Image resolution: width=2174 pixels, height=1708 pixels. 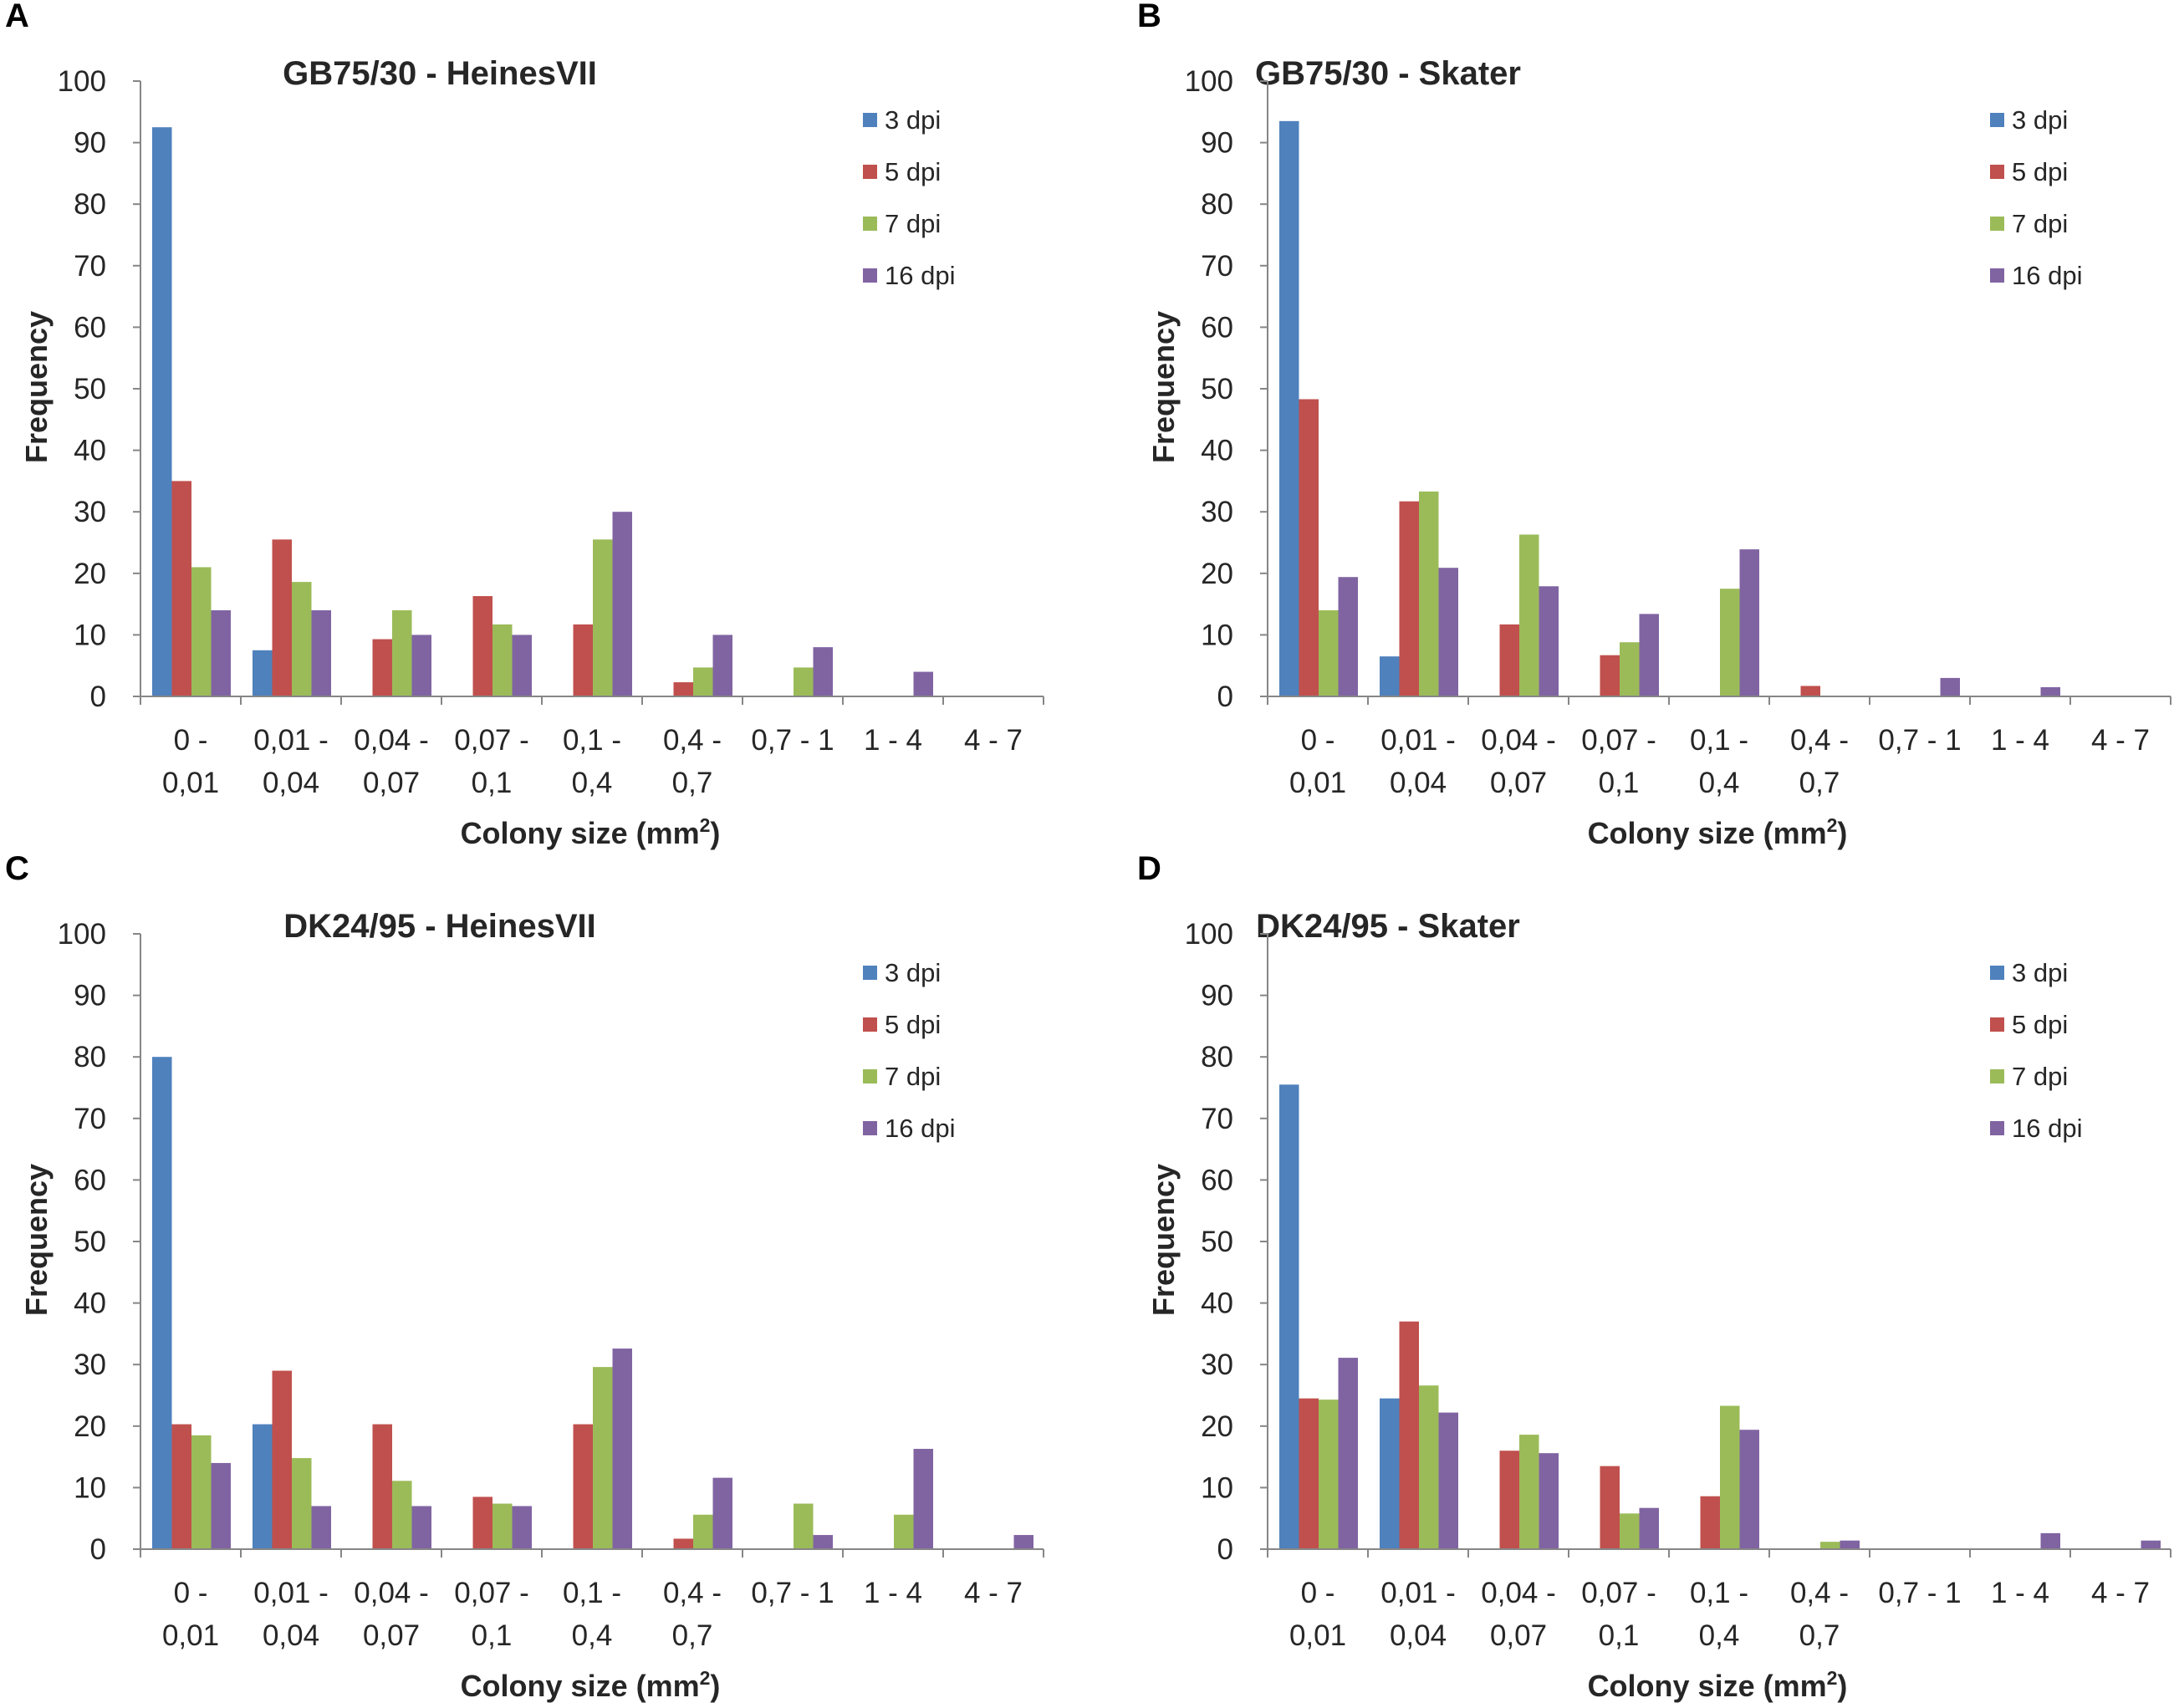 I want to click on x-category-label: 4 - 7, so click(x=993, y=1593).